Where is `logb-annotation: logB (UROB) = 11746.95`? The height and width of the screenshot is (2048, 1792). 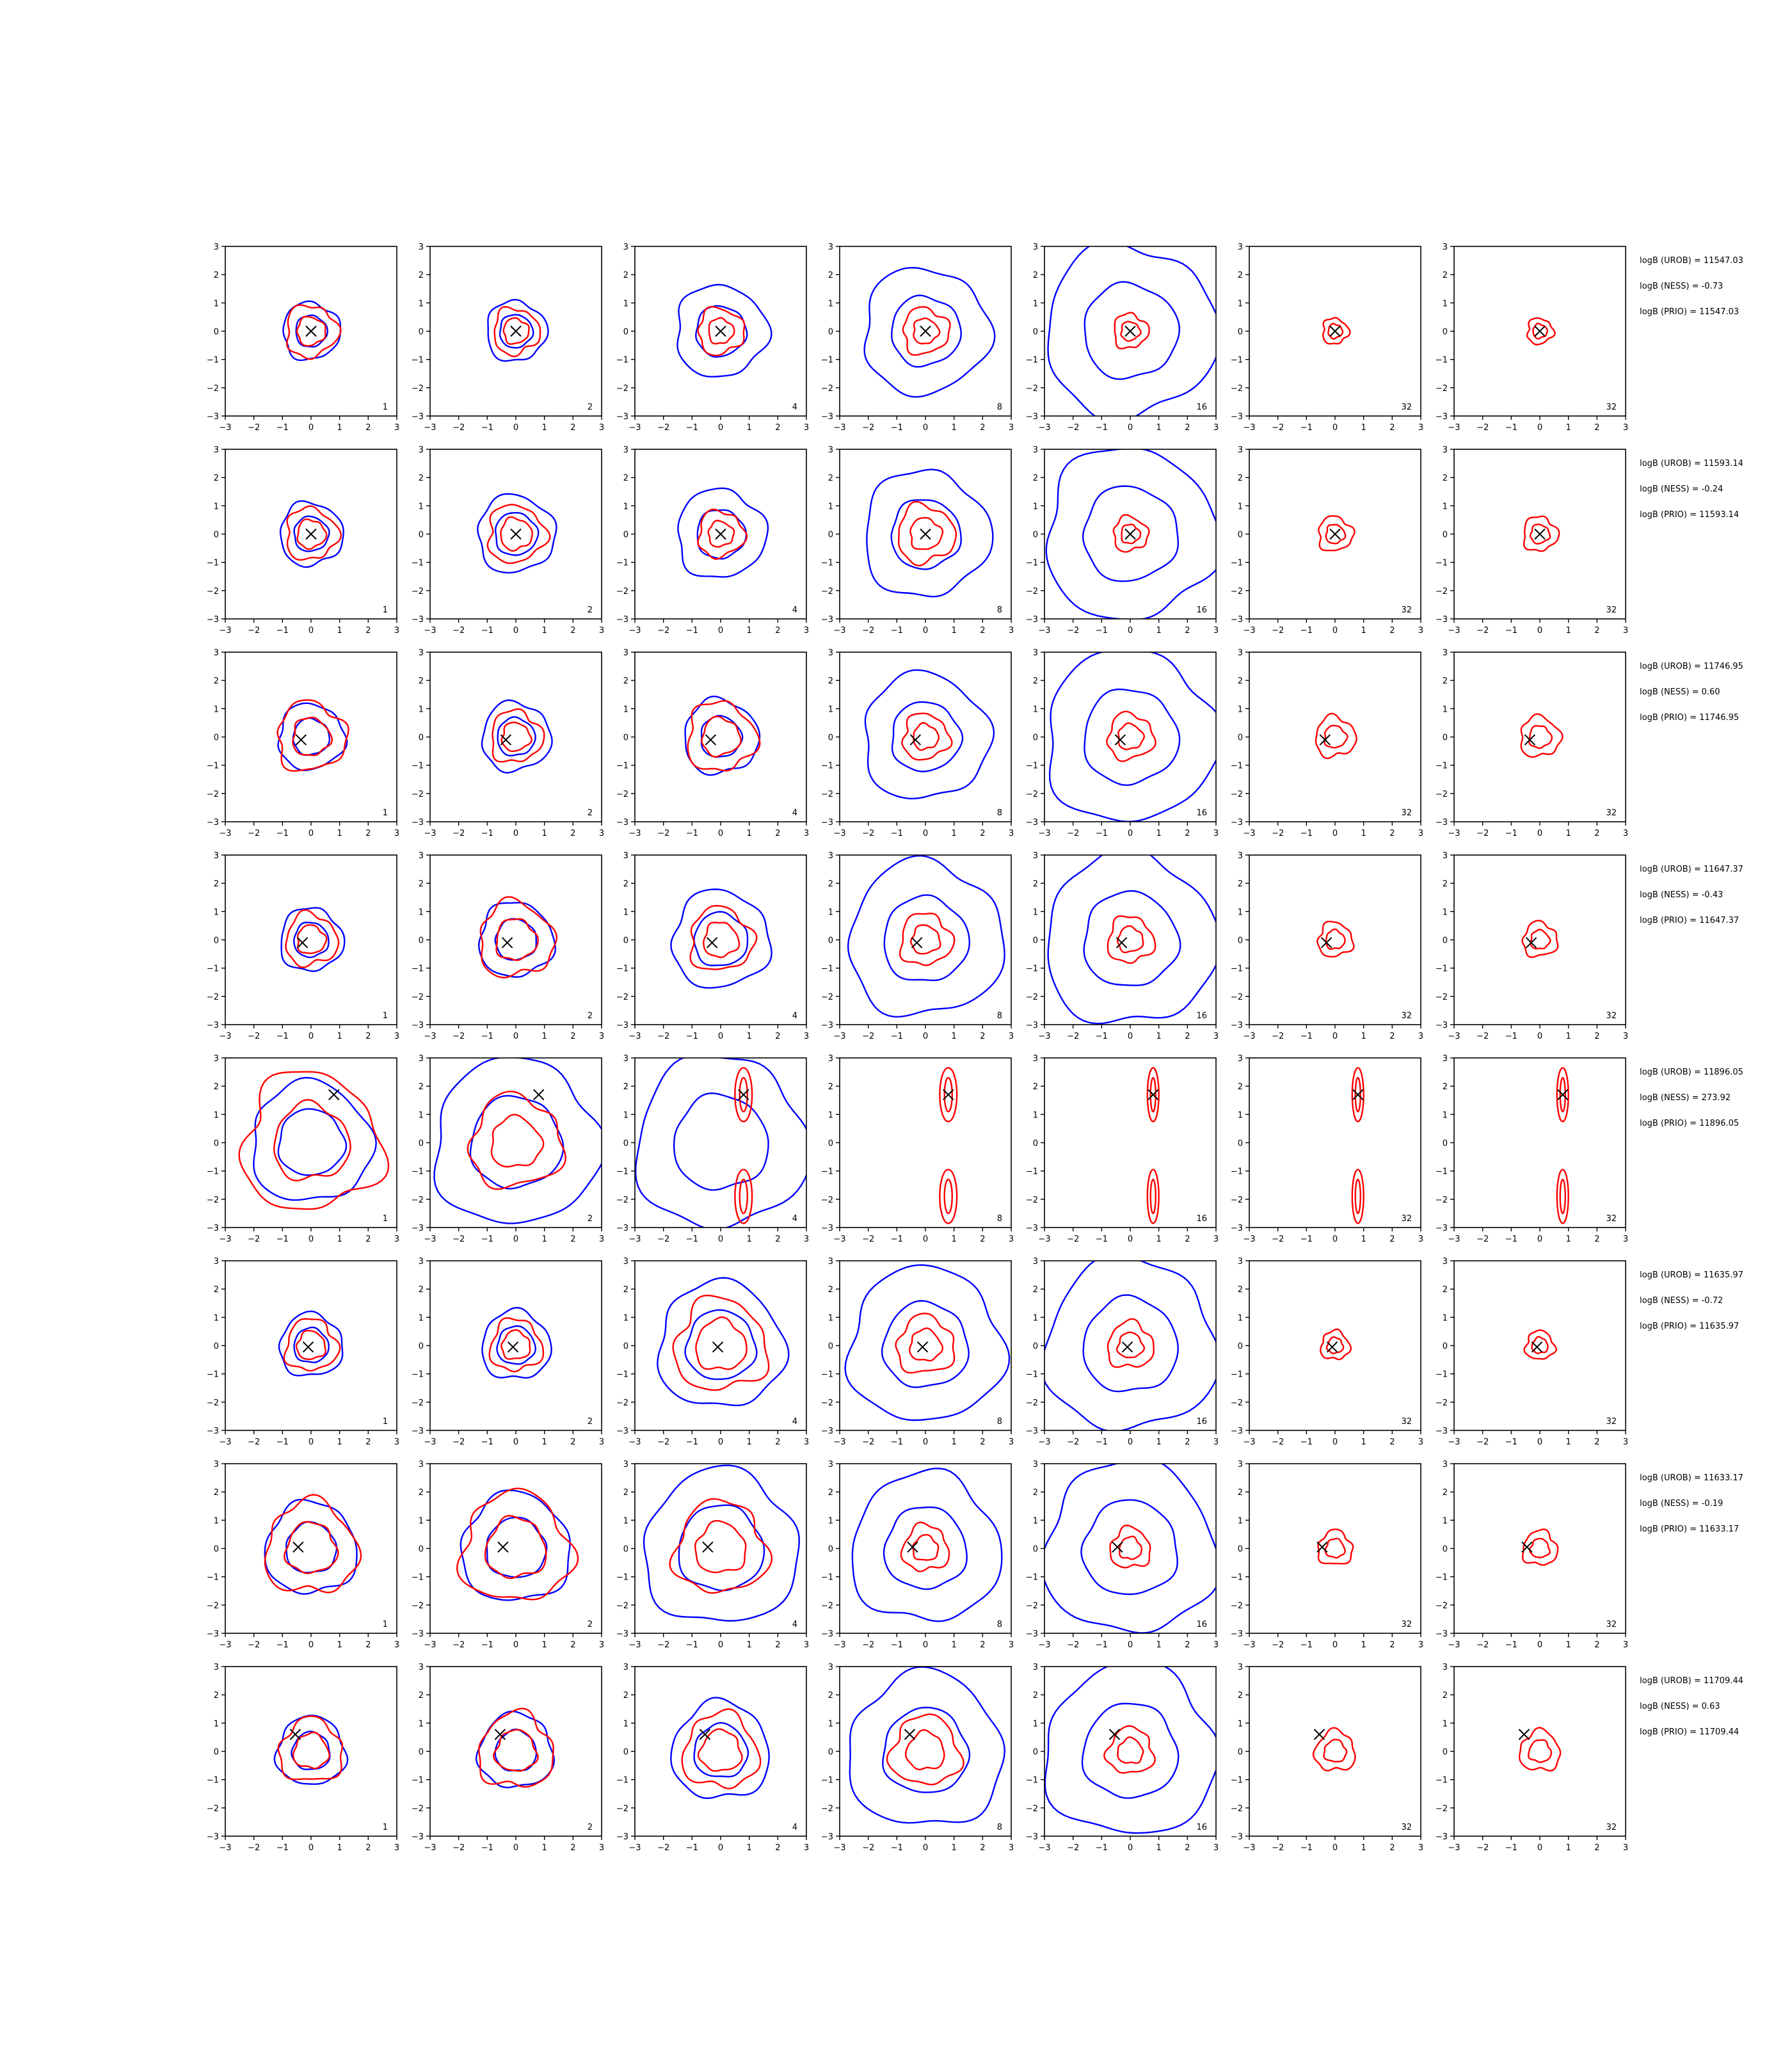
logb-annotation: logB (UROB) = 11746.95 is located at coordinates (1691, 666).